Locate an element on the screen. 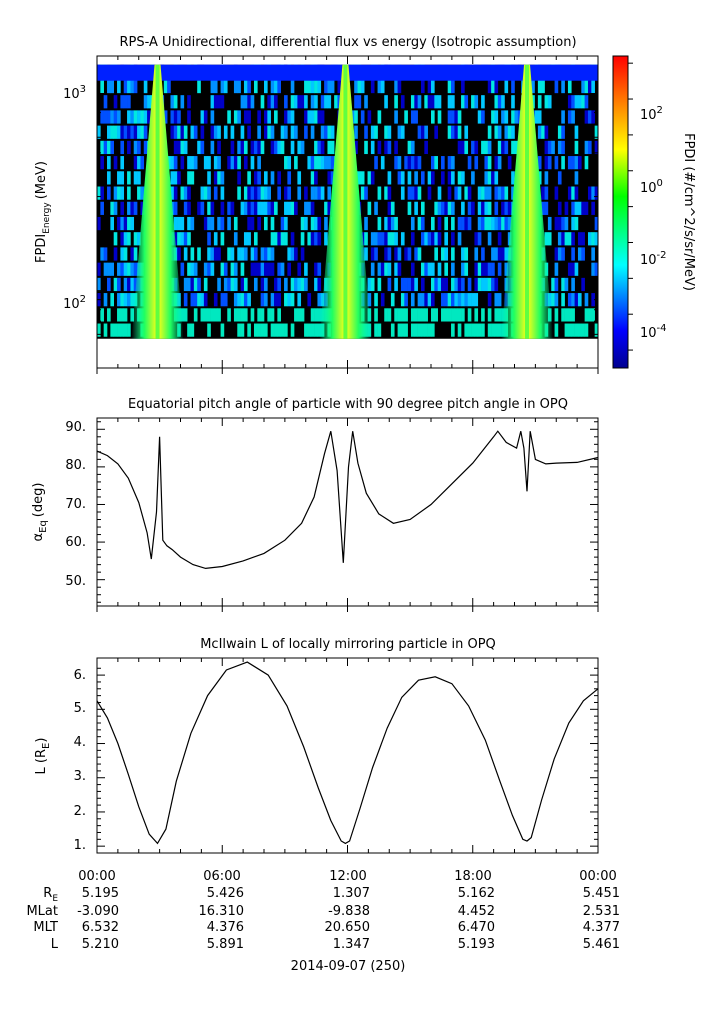  ephemeris-value: 5.461 is located at coordinates (601, 944).